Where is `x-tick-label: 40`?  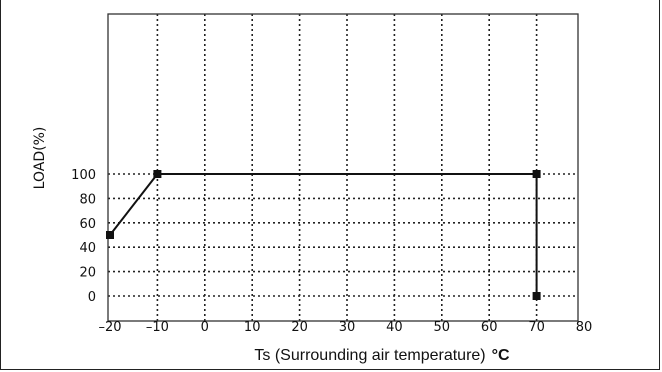
x-tick-label: 40 is located at coordinates (394, 327).